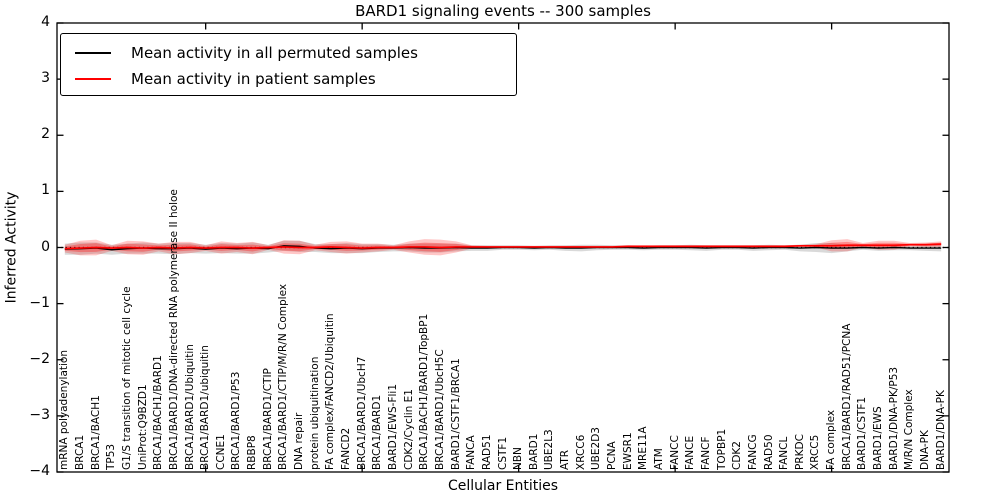 The image size is (1000, 500). Describe the element at coordinates (565, 459) in the screenshot. I see `x-tick-label: ATR` at that location.